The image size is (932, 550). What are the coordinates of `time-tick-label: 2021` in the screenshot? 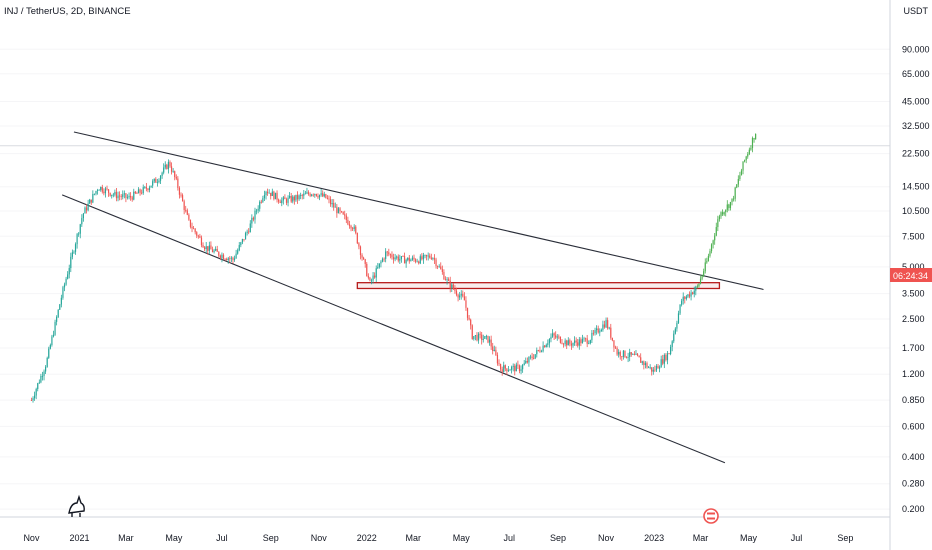 It's located at (79, 538).